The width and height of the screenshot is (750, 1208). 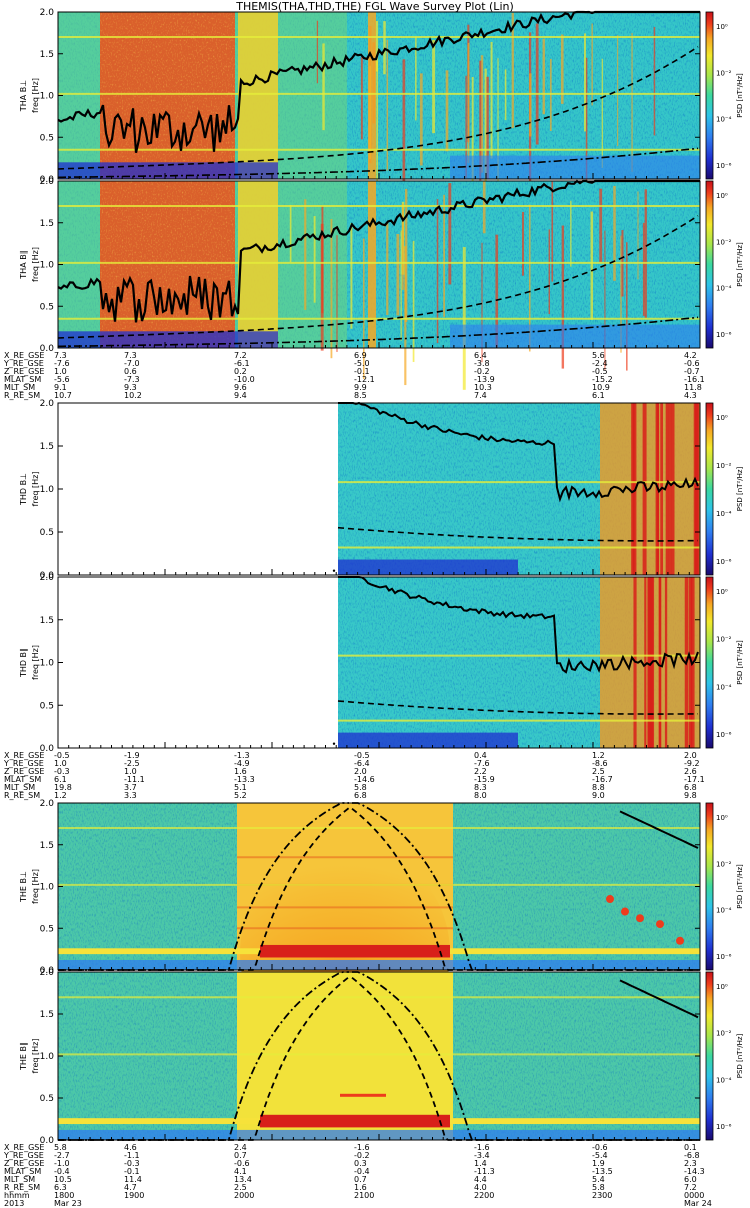 I want to click on ephemeris-value: -6.1, so click(x=242, y=363).